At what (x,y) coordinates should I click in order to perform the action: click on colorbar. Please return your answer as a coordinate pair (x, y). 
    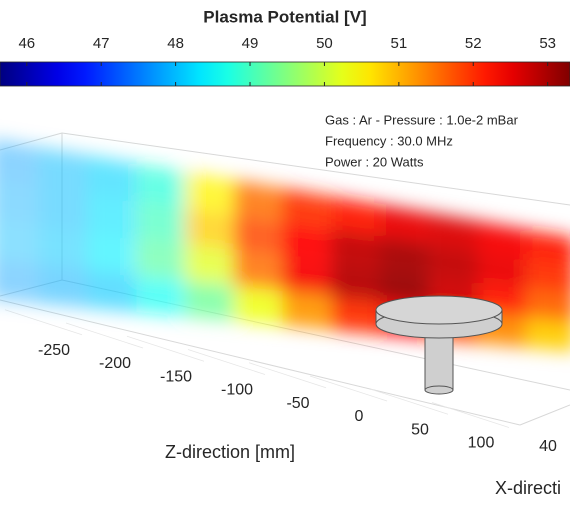
    Looking at the image, I should click on (285, 74).